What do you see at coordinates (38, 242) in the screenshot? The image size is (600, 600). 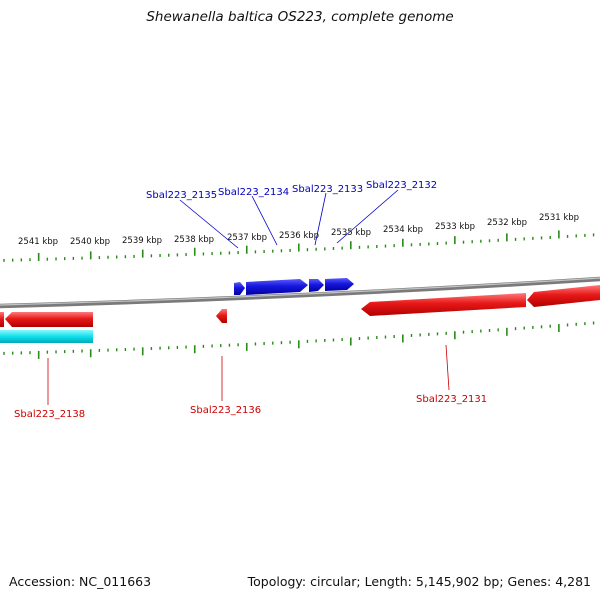 I see `ruler-label: 2541 kbp` at bounding box center [38, 242].